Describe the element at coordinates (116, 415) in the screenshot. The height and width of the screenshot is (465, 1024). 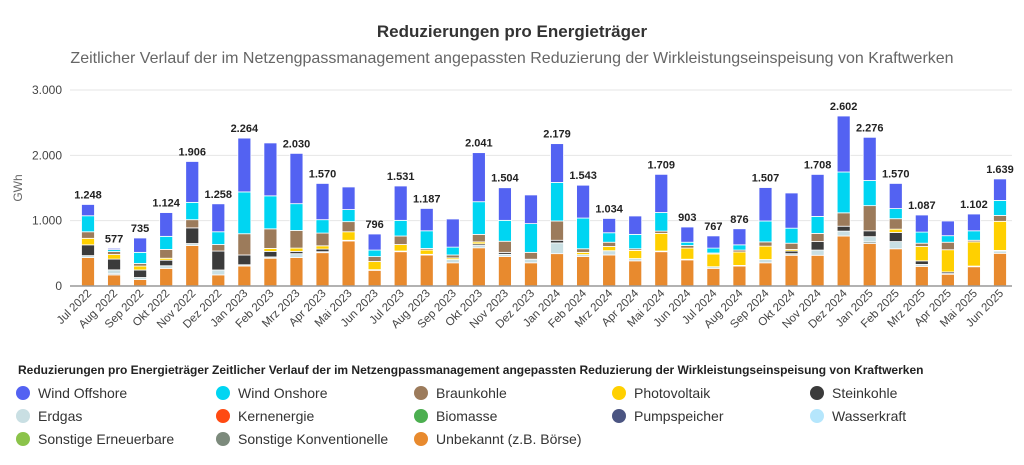
I see `legend-item: Erdgas` at that location.